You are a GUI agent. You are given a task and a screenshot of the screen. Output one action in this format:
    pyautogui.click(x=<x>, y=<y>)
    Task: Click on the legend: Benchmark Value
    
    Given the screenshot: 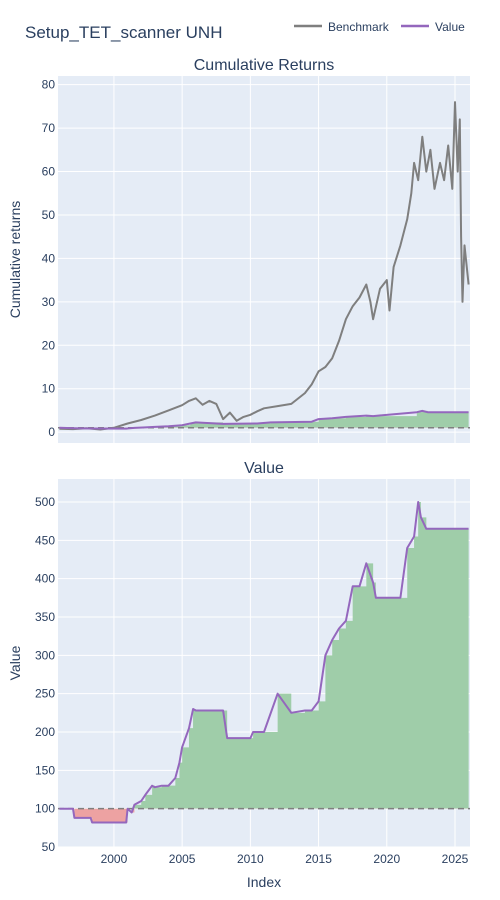 What is the action you would take?
    pyautogui.click(x=379, y=27)
    